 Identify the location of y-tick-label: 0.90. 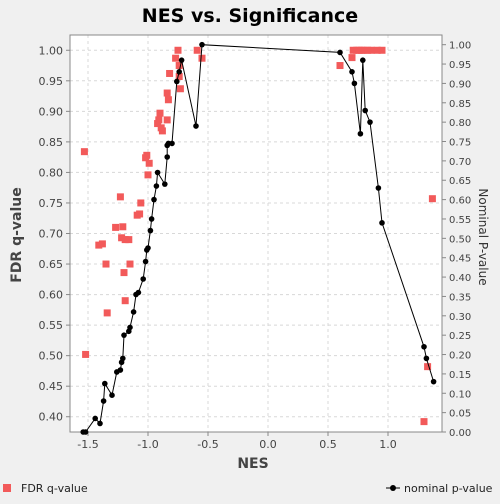
(51, 111).